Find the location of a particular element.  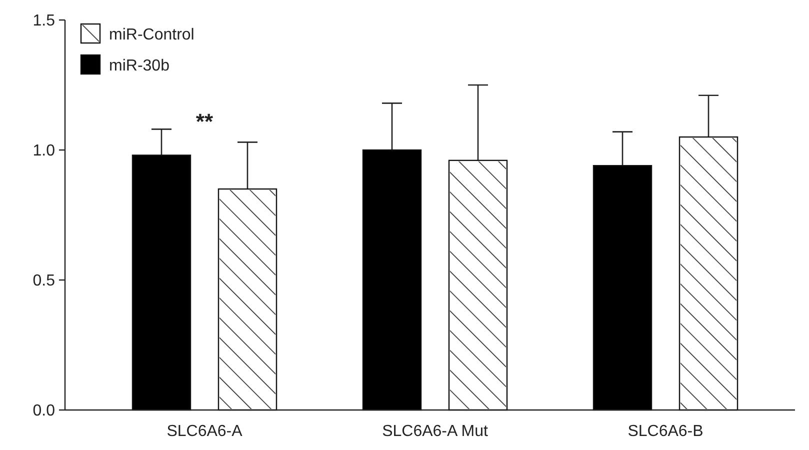

x-tick-label: SLC6A6-A is located at coordinates (204, 431).